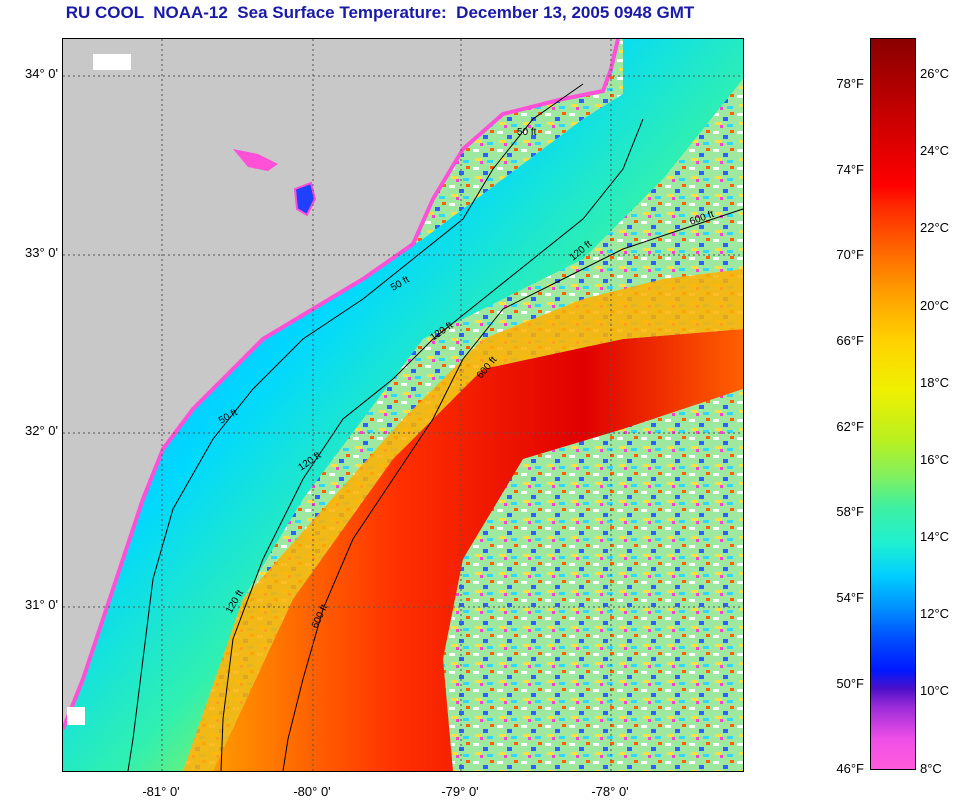 The width and height of the screenshot is (960, 801). What do you see at coordinates (610, 791) in the screenshot?
I see `lon-label-78: -78° 0'` at bounding box center [610, 791].